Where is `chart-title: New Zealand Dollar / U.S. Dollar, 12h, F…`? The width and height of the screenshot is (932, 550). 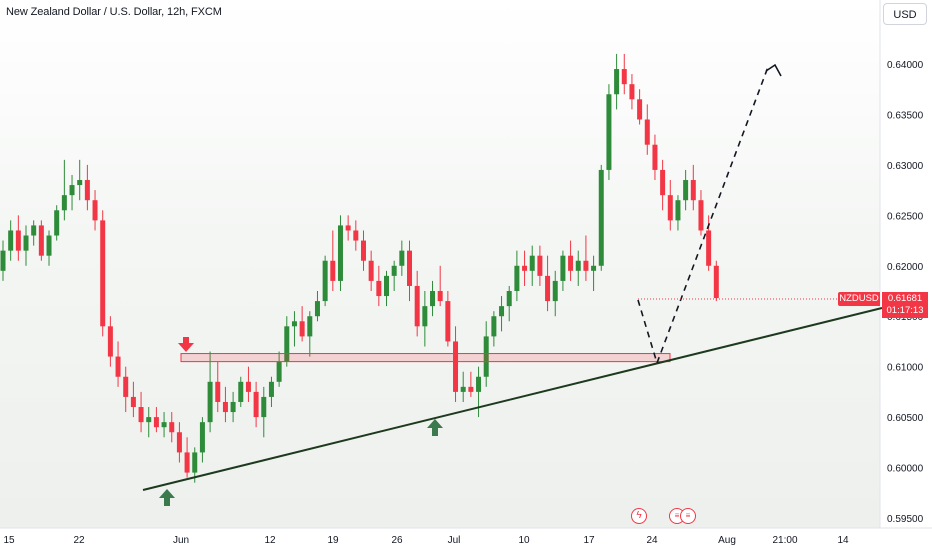 chart-title: New Zealand Dollar / U.S. Dollar, 12h, F… is located at coordinates (114, 12).